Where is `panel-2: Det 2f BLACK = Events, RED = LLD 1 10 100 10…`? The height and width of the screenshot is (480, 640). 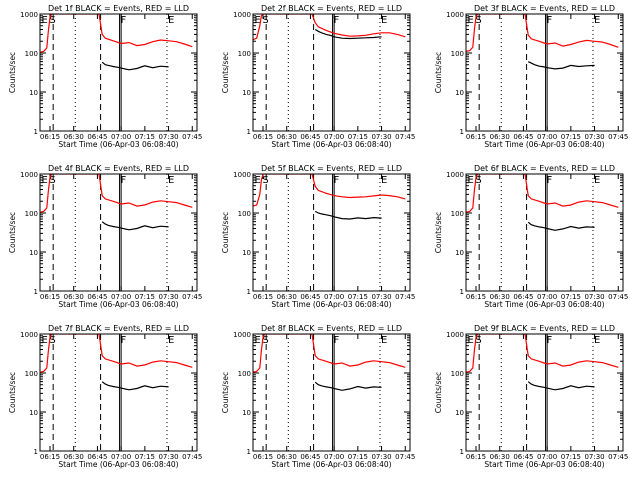 panel-2: Det 2f BLACK = Events, RED = LLD 1 10 100 10… is located at coordinates (318, 76).